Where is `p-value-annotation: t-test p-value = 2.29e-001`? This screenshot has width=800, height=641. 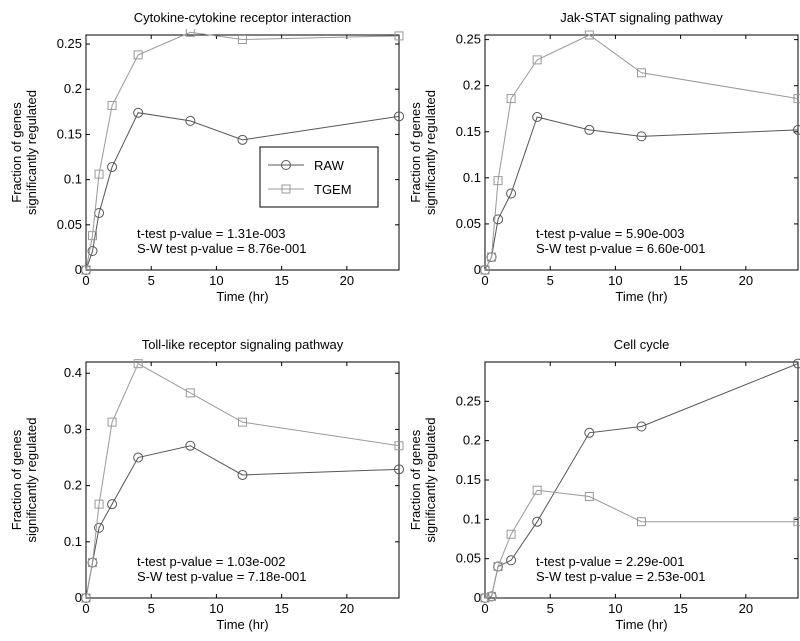
p-value-annotation: t-test p-value = 2.29e-001 is located at coordinates (610, 561).